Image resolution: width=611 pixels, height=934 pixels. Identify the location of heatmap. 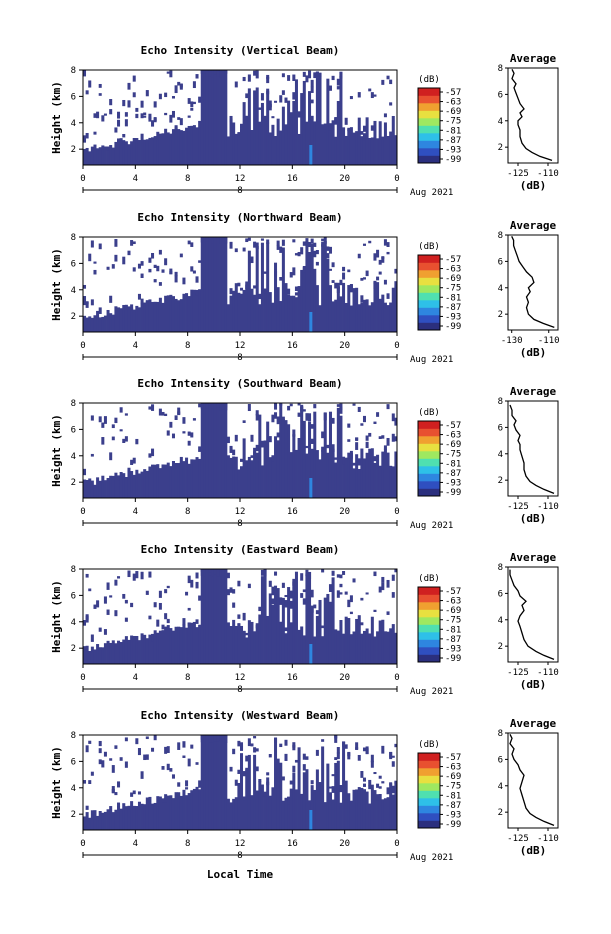
(240, 117).